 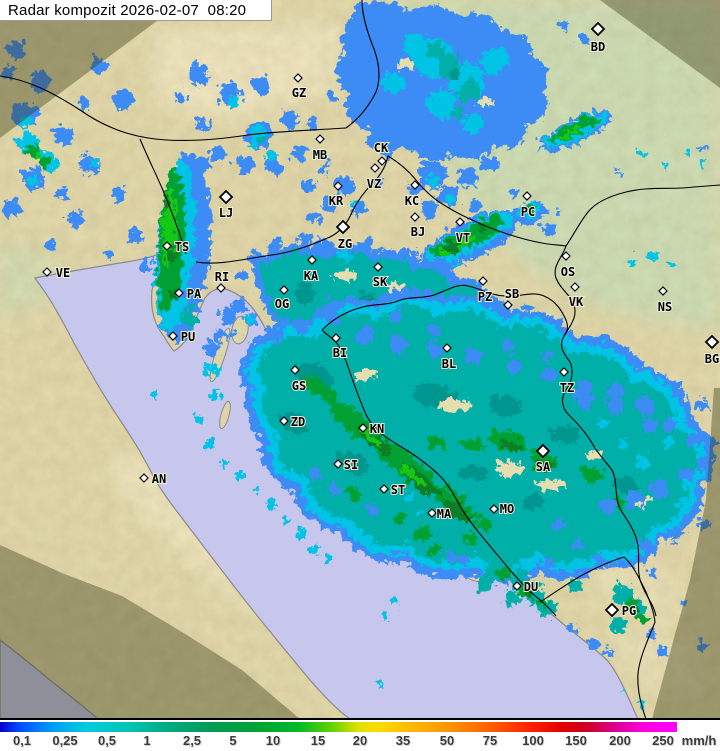 What do you see at coordinates (380, 282) in the screenshot?
I see `city-label-SK: SK` at bounding box center [380, 282].